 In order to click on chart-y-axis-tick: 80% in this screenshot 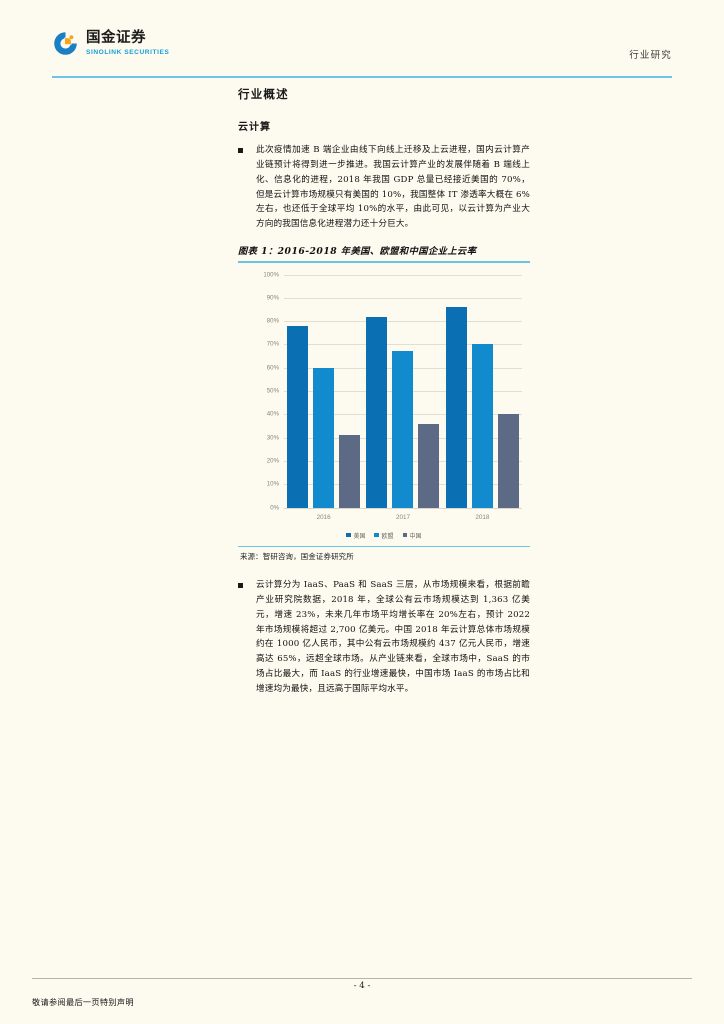, I will do `click(272, 321)`.